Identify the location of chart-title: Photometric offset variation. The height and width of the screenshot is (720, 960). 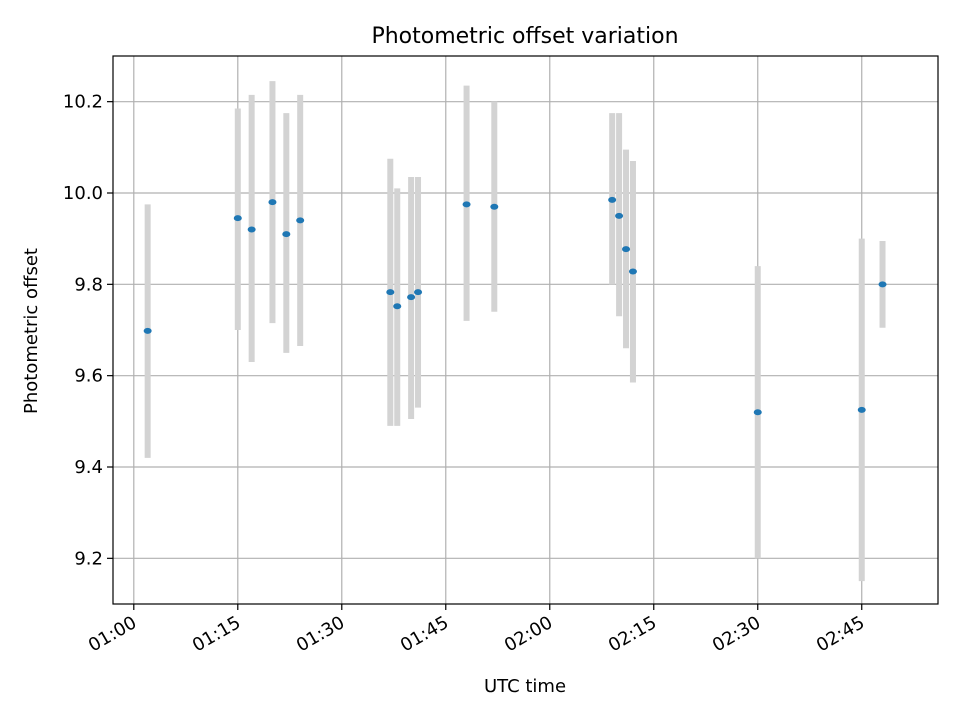
(524, 36).